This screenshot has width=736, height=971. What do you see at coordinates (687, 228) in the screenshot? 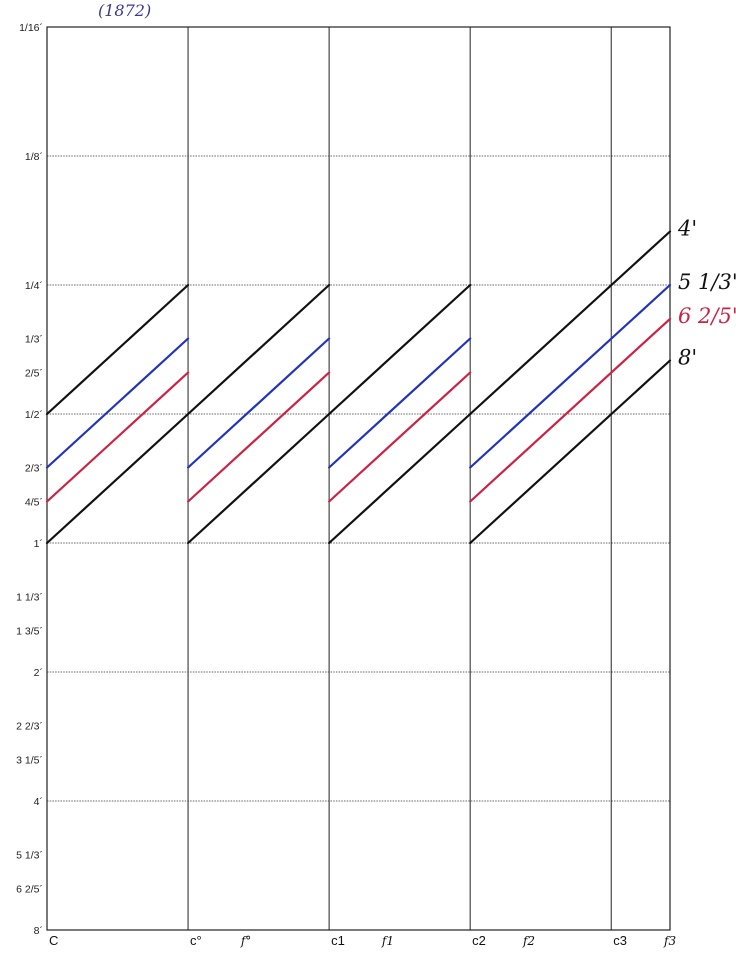
I see `series-label: 4'` at bounding box center [687, 228].